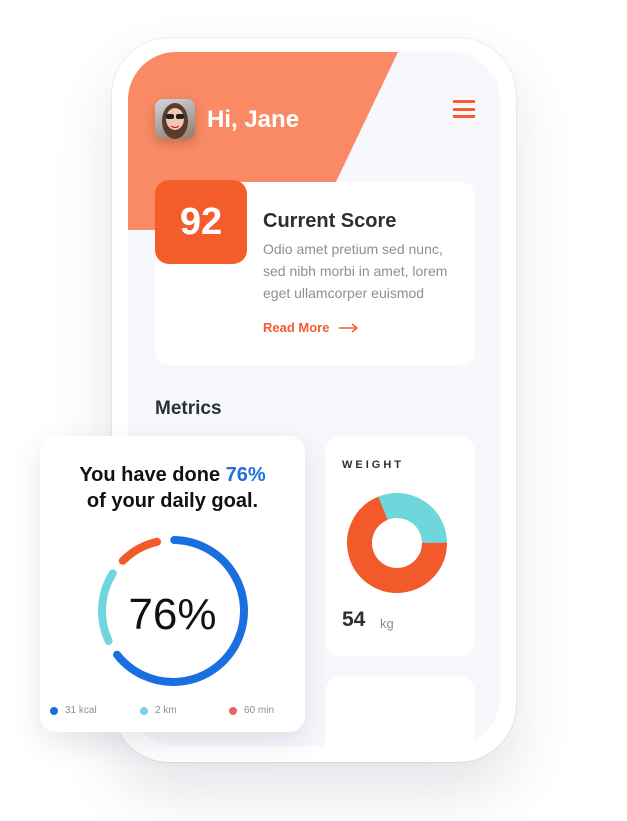 Image resolution: width=627 pixels, height=821 pixels. I want to click on score-title: Current Score, so click(330, 221).